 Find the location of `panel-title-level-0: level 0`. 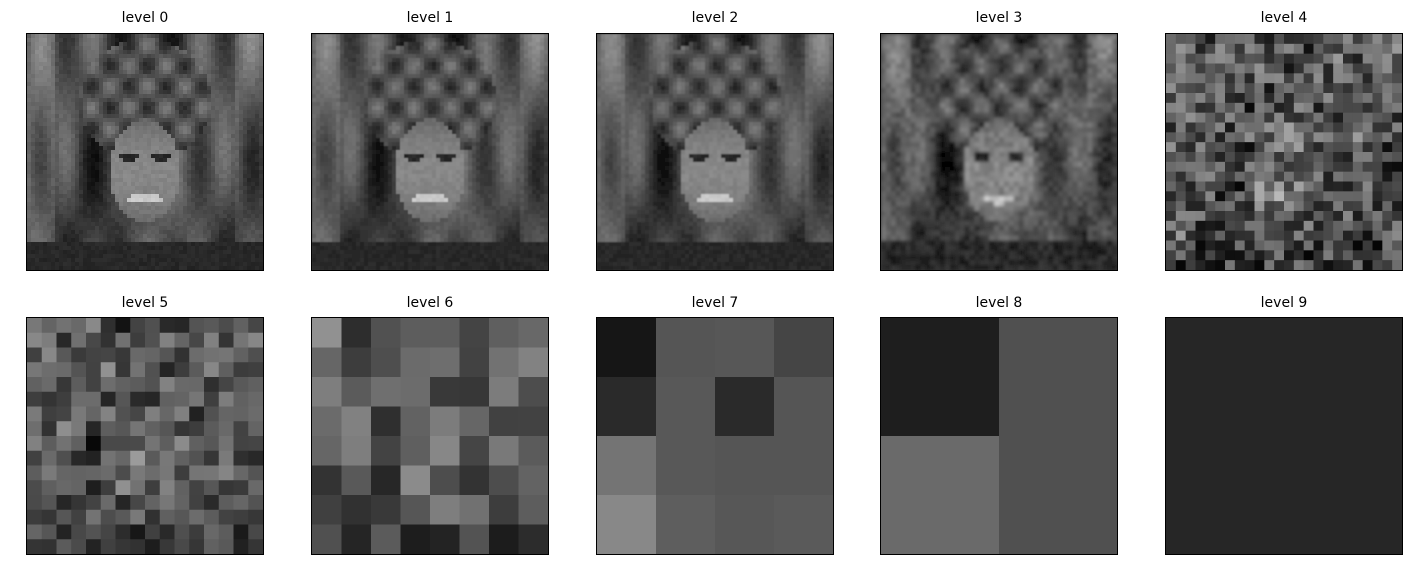

panel-title-level-0: level 0 is located at coordinates (145, 18).